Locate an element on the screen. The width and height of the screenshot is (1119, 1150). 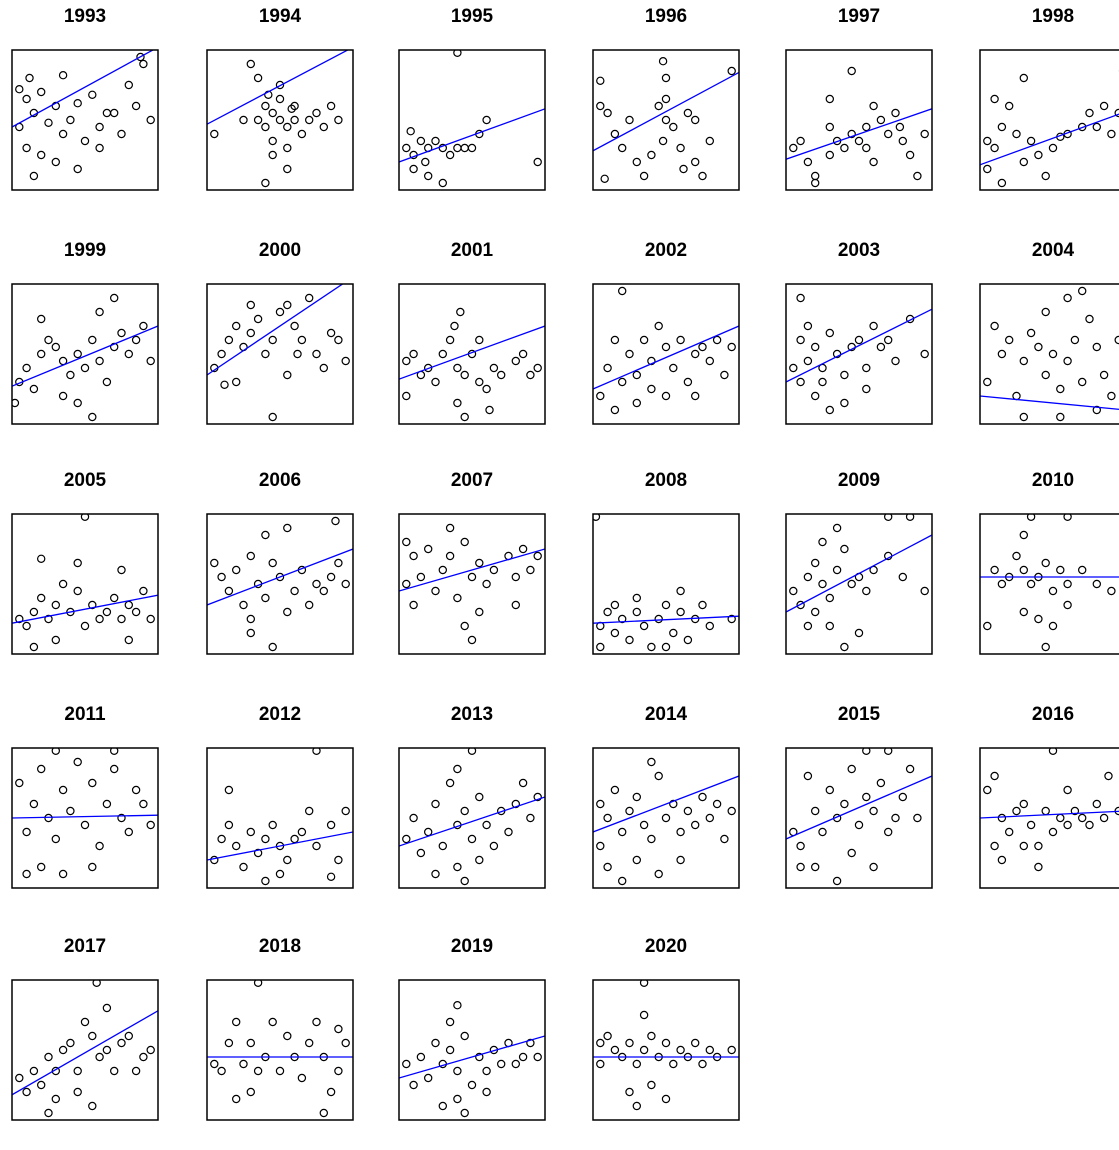
chart-title: 2018 is located at coordinates (280, 946).